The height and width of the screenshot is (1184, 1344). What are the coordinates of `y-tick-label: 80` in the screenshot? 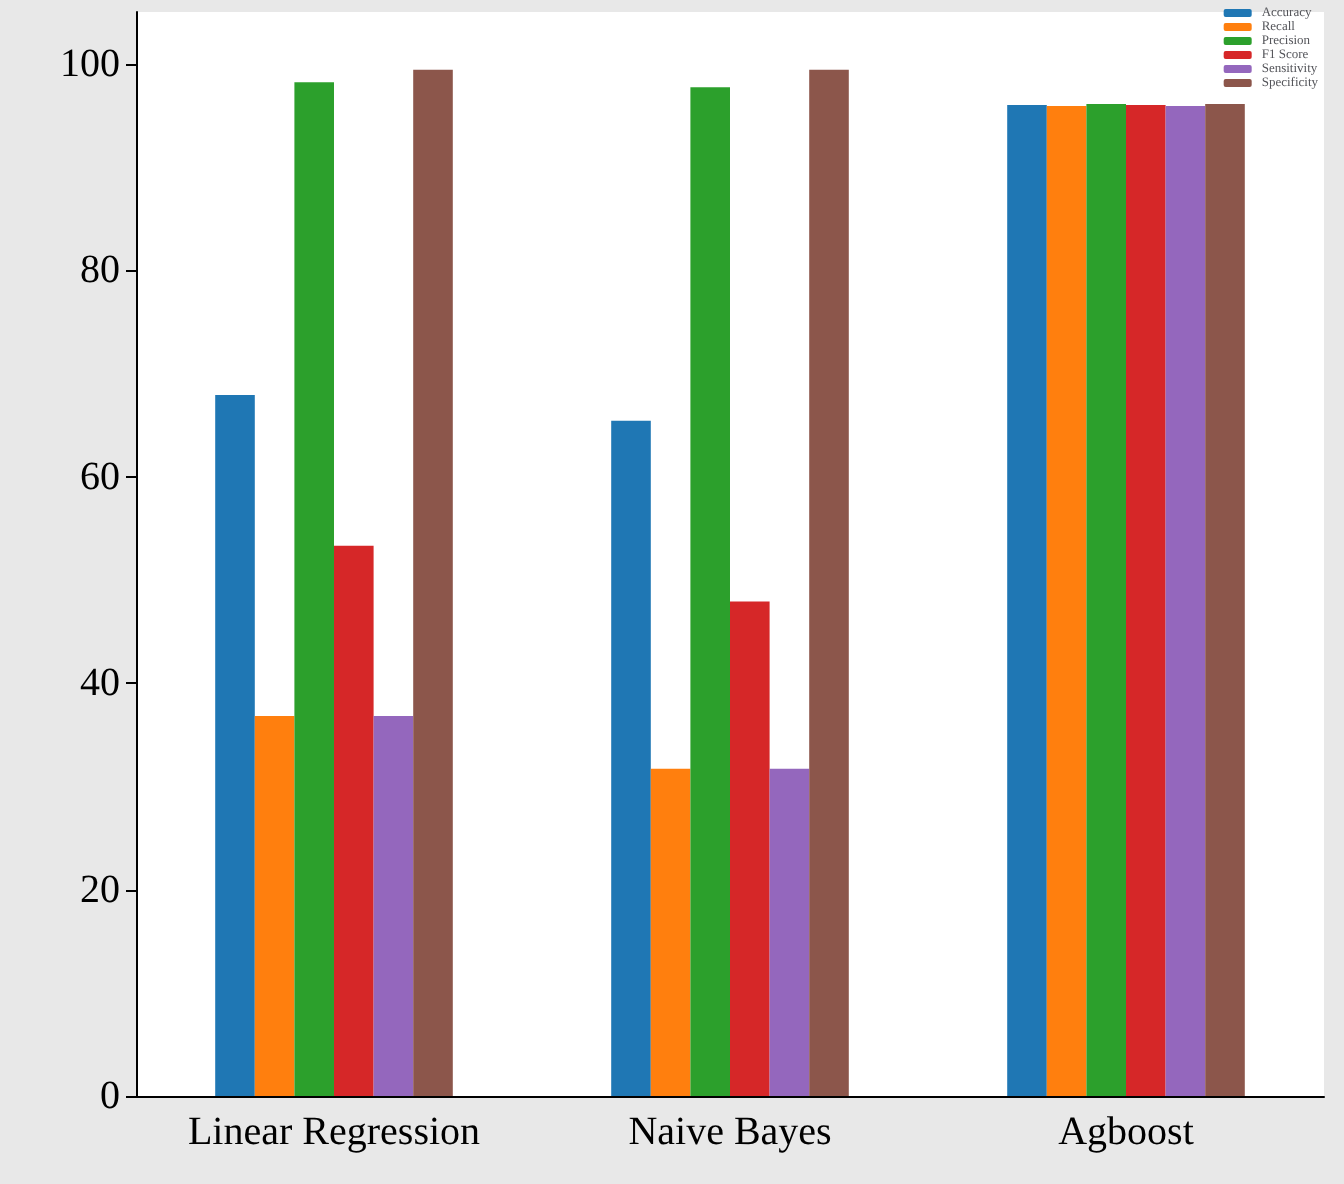 It's located at (100, 270).